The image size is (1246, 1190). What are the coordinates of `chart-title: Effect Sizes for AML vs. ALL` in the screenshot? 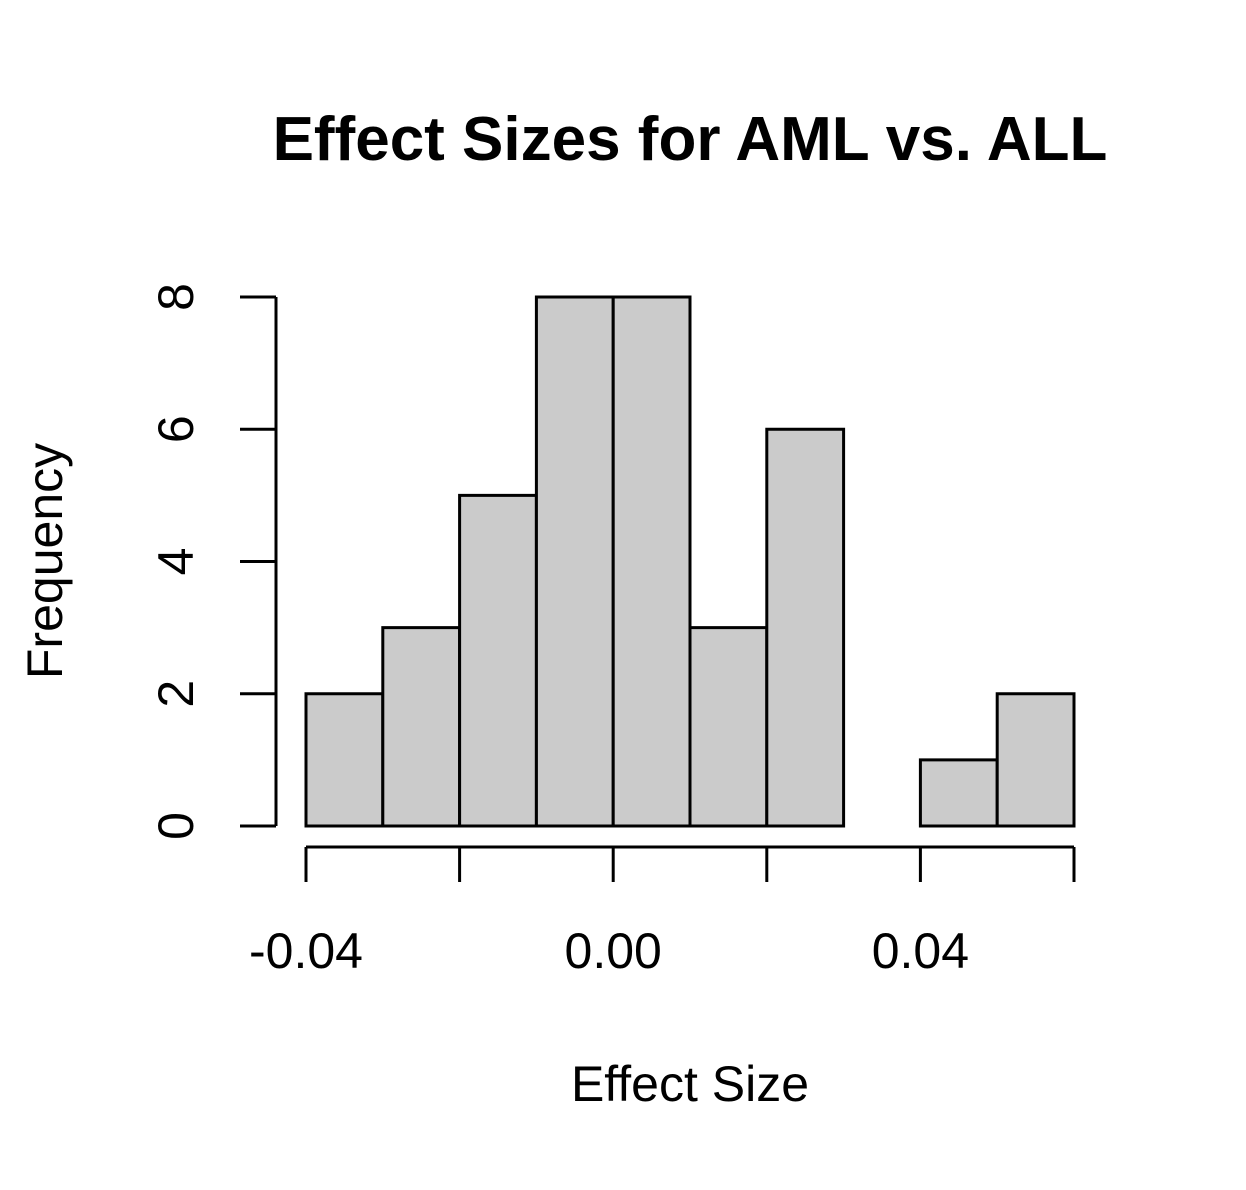 It's located at (690, 139).